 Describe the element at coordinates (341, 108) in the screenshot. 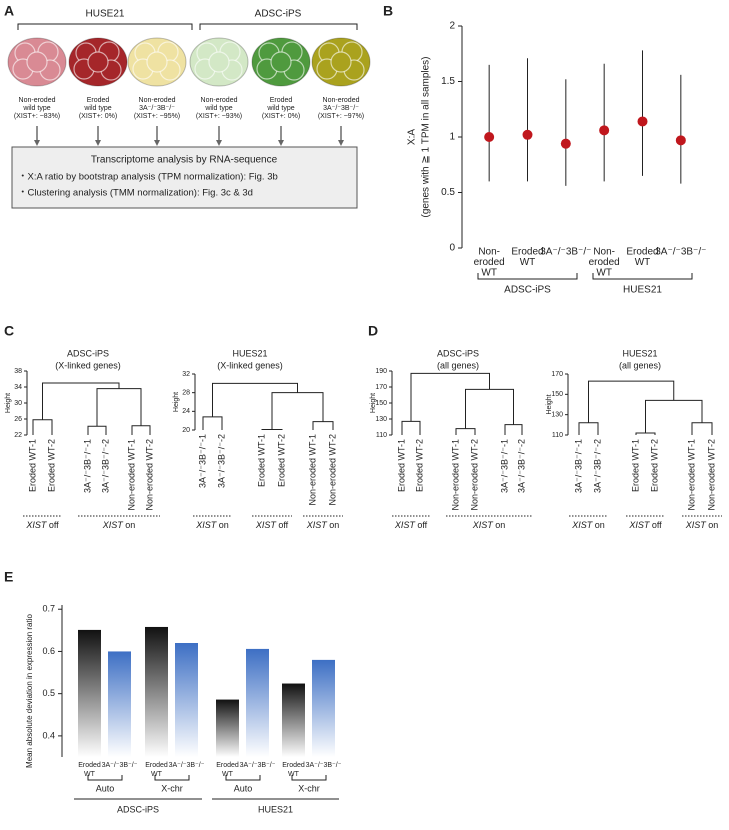

I see `caption-line: 3A⁻/⁻3B⁻/⁻` at that location.